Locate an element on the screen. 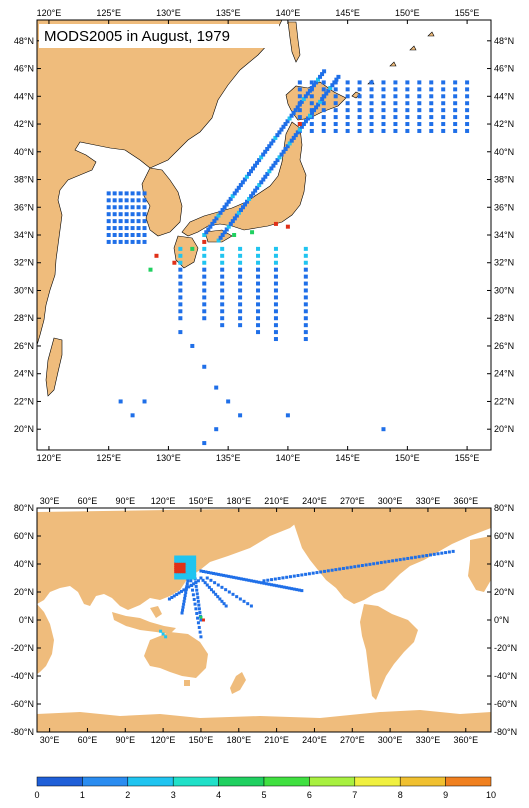 The width and height of the screenshot is (529, 808). sakhalin is located at coordinates (294, 42).